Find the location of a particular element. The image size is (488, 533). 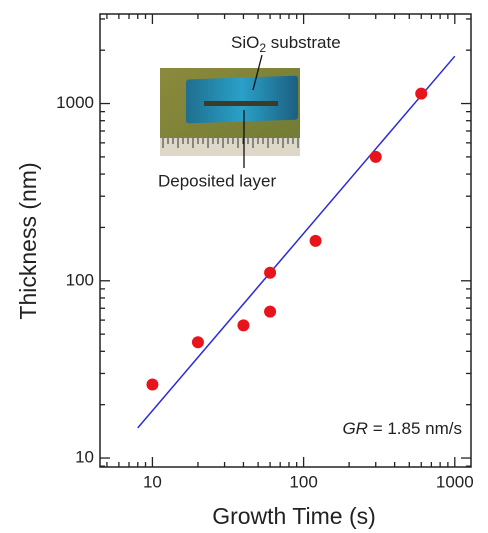

y-tick-label: 1000 is located at coordinates (75, 102).